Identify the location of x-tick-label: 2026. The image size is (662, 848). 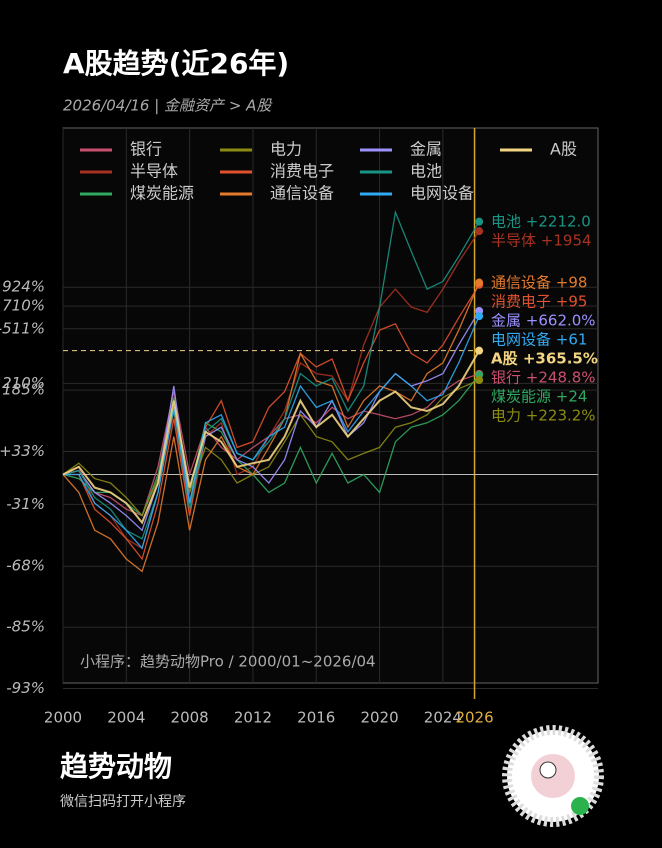
(474, 718).